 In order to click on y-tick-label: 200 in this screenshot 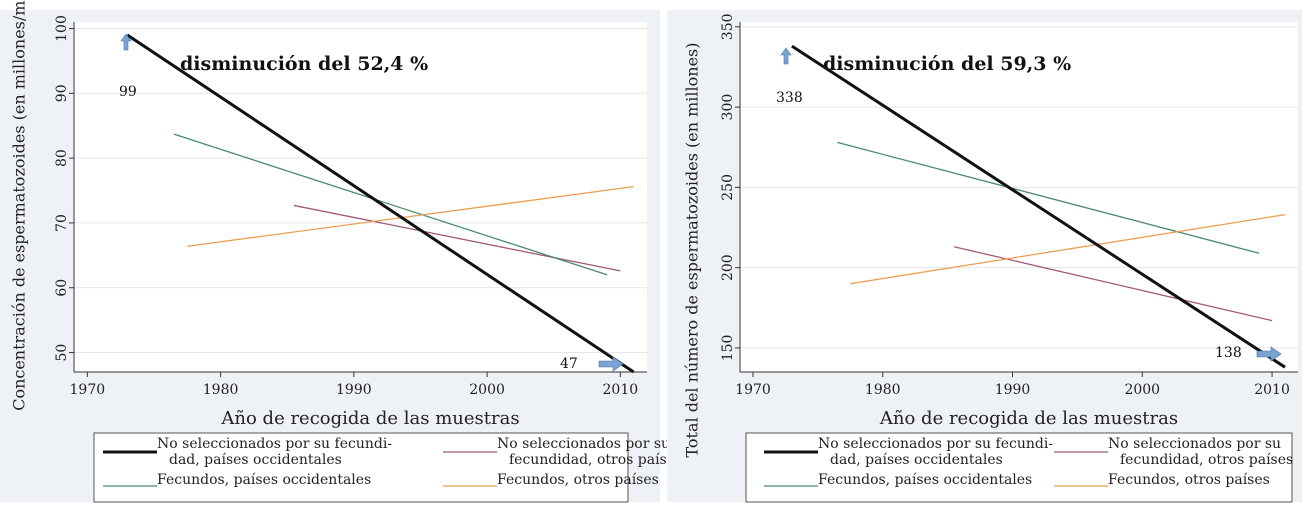, I will do `click(728, 267)`.